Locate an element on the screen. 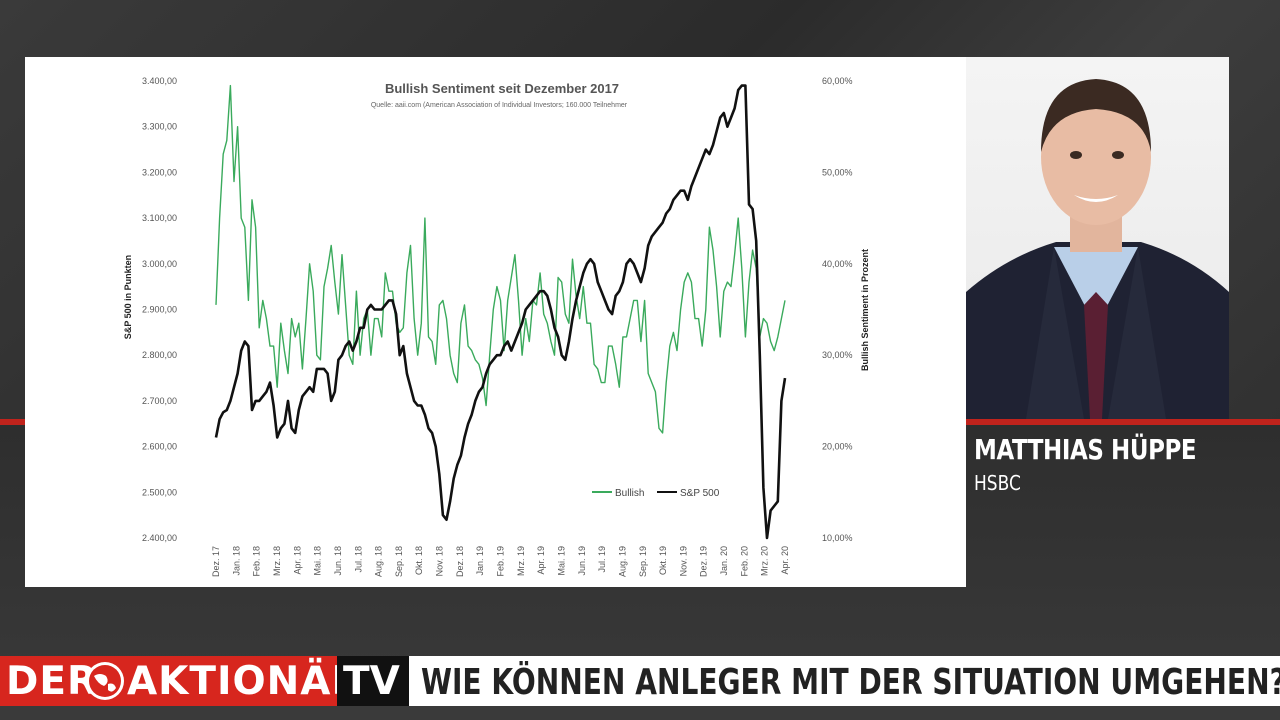  right-axis-label: Bullish Sentiment in Prozent is located at coordinates (865, 310).